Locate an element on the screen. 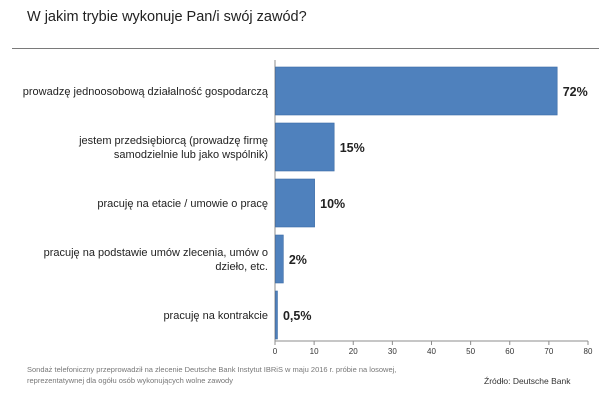 The image size is (600, 400). x-tick-label: 80 is located at coordinates (588, 351).